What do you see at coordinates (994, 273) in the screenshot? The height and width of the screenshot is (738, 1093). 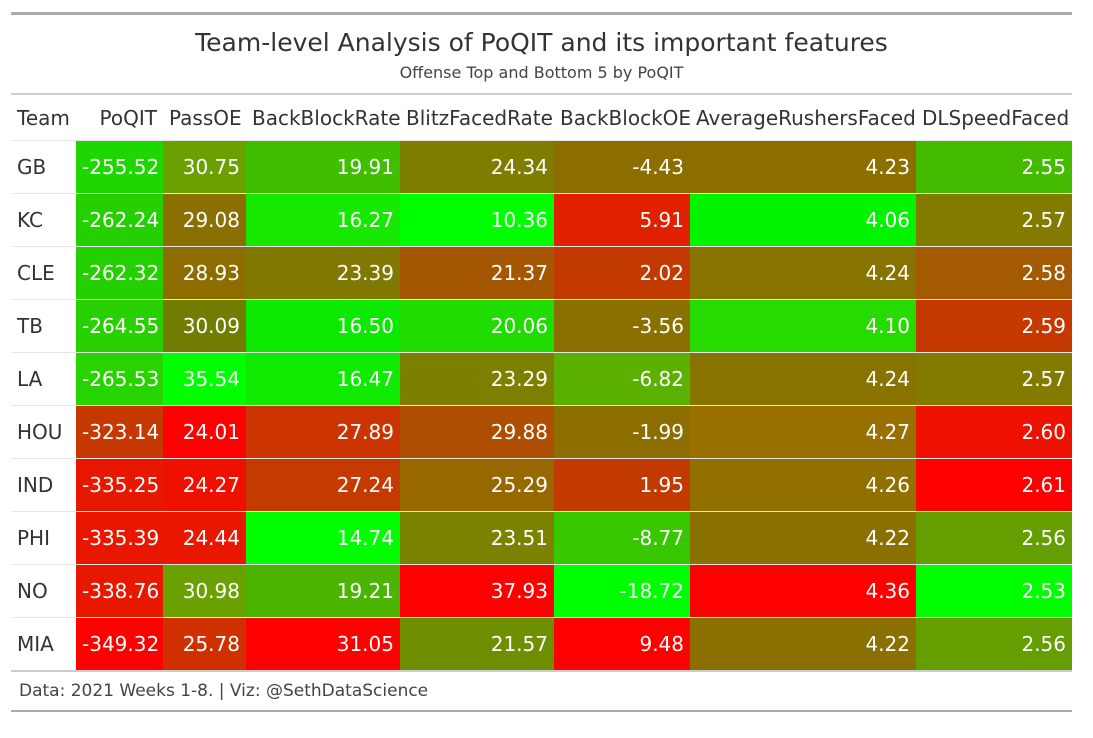 I see `value-cell-dlspeedfaced: 2.58` at bounding box center [994, 273].